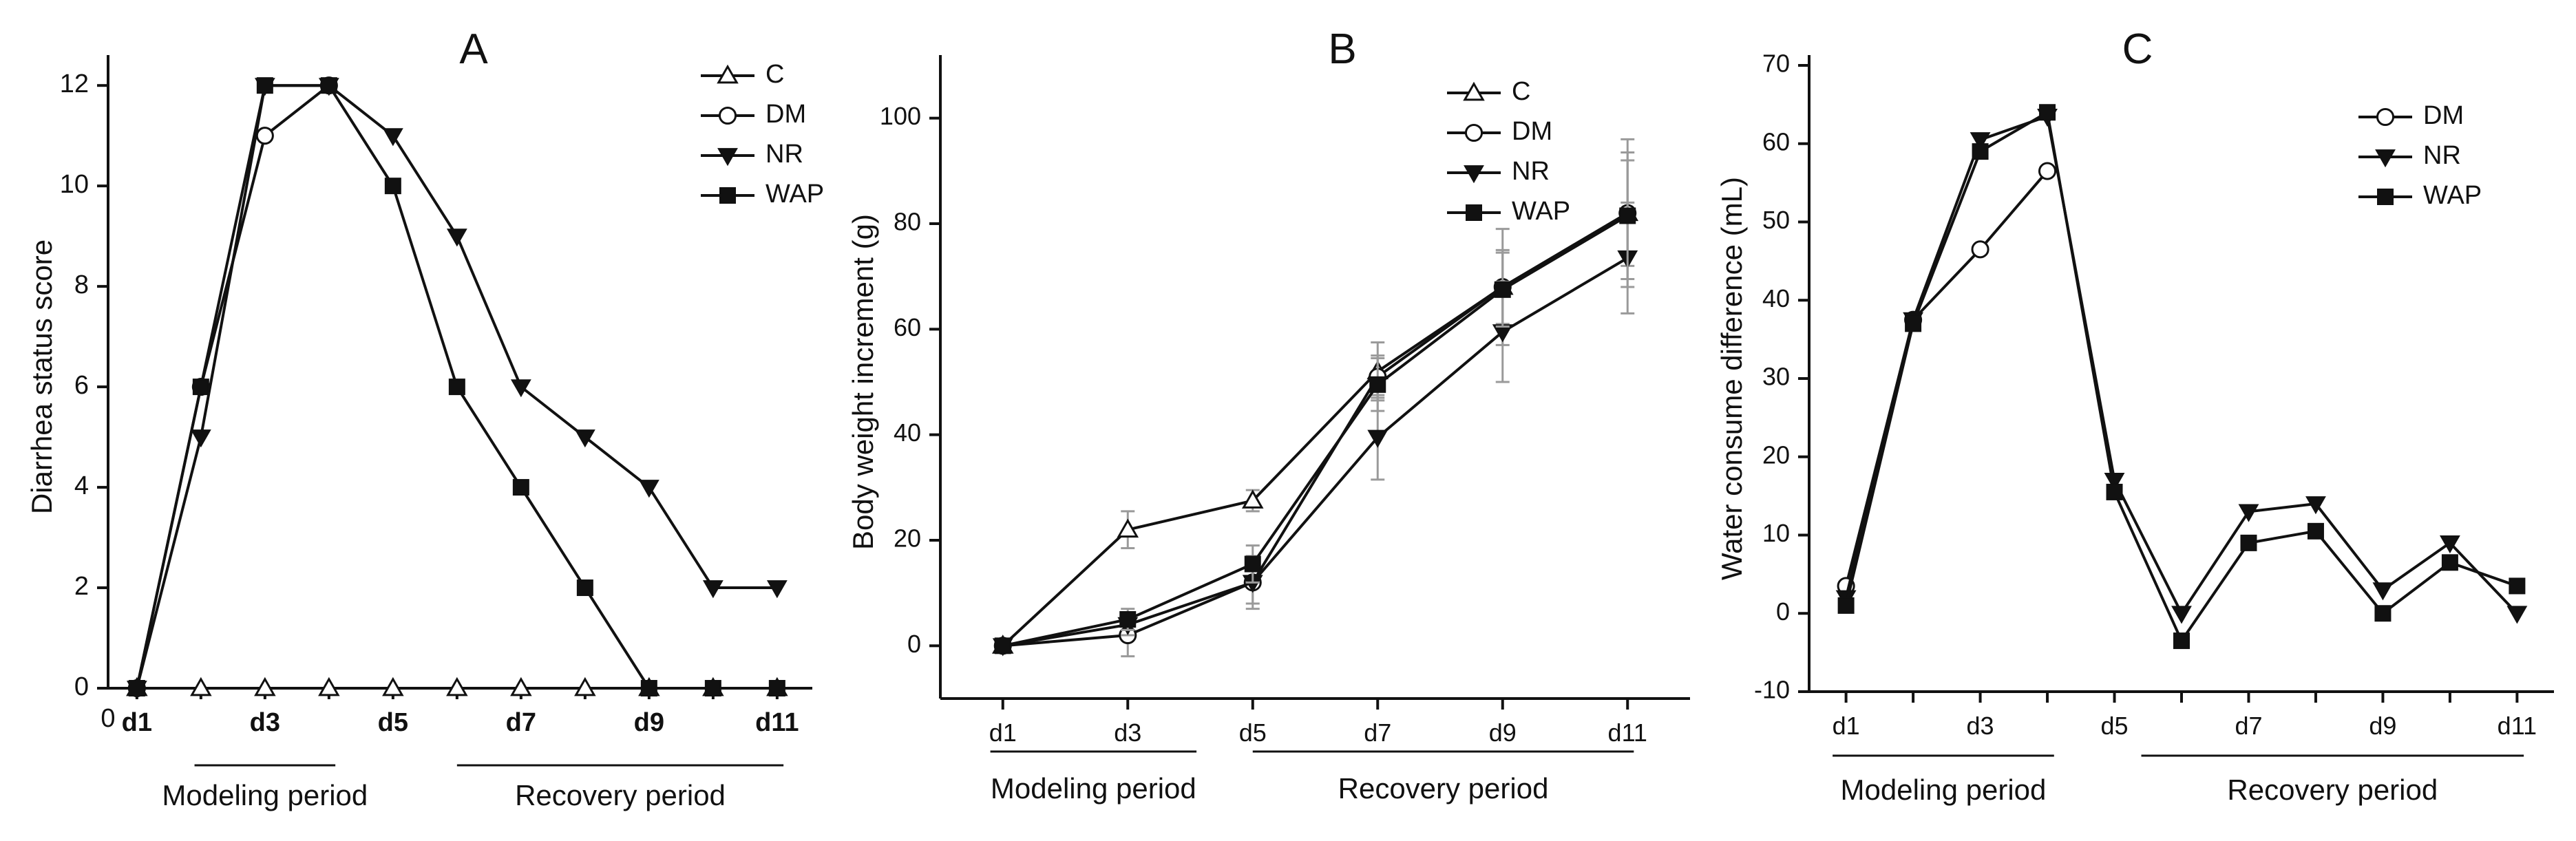  What do you see at coordinates (2420, 155) in the screenshot?
I see `legend: DM NR WAP` at bounding box center [2420, 155].